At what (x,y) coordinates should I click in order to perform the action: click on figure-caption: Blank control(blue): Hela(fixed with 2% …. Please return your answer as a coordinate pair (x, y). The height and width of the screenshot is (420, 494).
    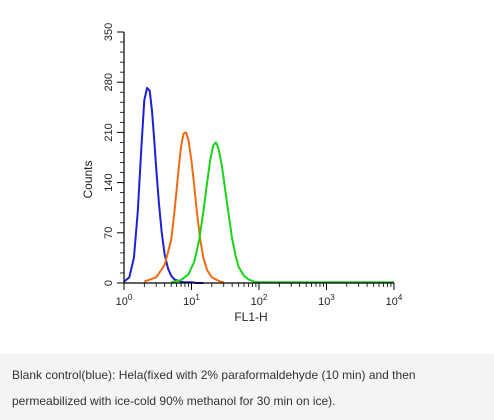
    Looking at the image, I should click on (214, 388).